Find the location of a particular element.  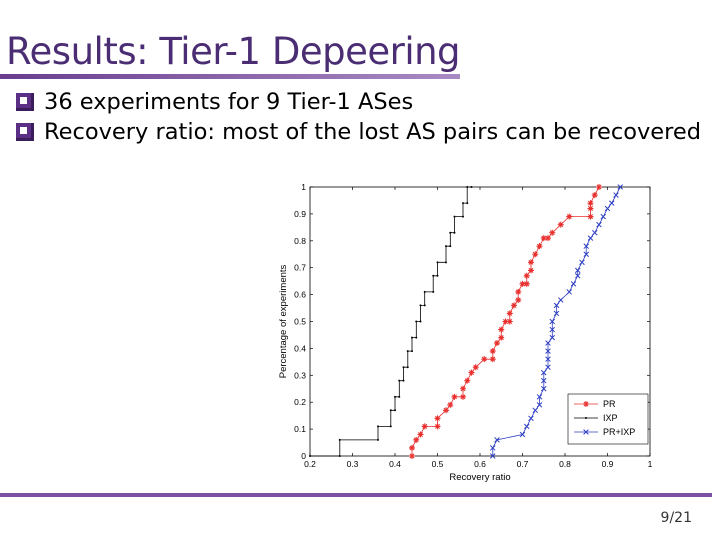

x-tick-label: 0.3 is located at coordinates (353, 464).